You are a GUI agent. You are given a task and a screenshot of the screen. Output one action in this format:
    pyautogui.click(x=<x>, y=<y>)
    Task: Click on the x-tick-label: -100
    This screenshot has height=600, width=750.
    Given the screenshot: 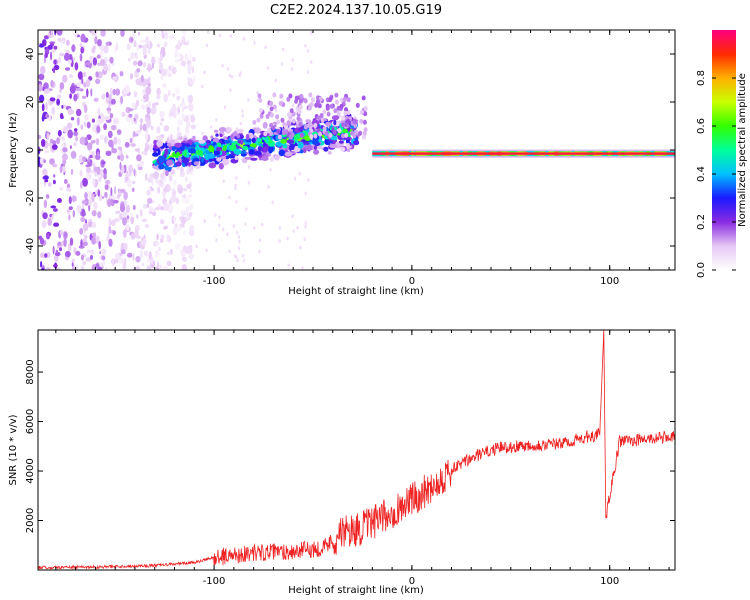 What is the action you would take?
    pyautogui.click(x=214, y=281)
    